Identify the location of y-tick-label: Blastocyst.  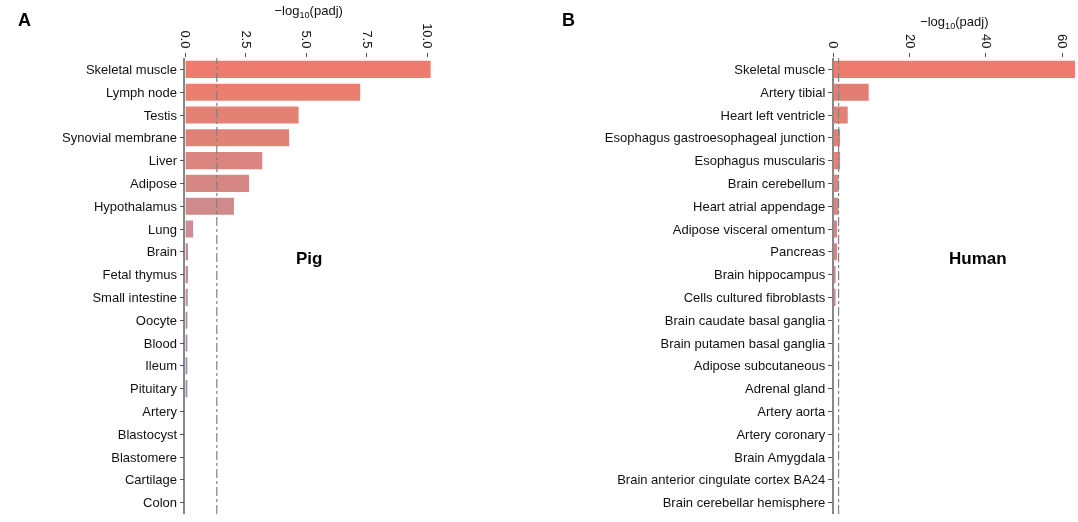
(147, 434).